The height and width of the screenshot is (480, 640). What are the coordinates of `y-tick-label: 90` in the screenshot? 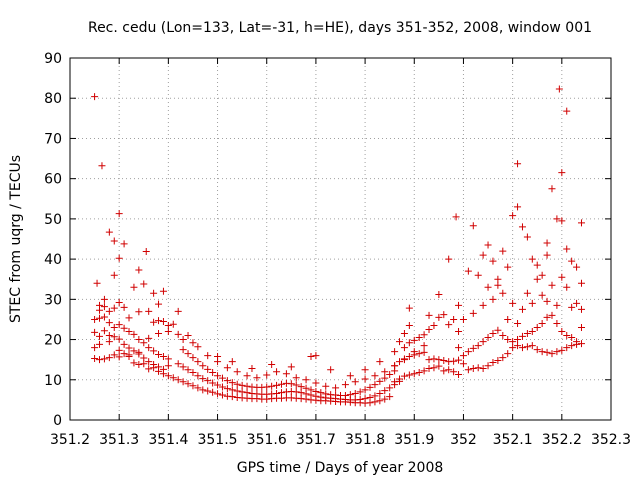 It's located at (53, 59).